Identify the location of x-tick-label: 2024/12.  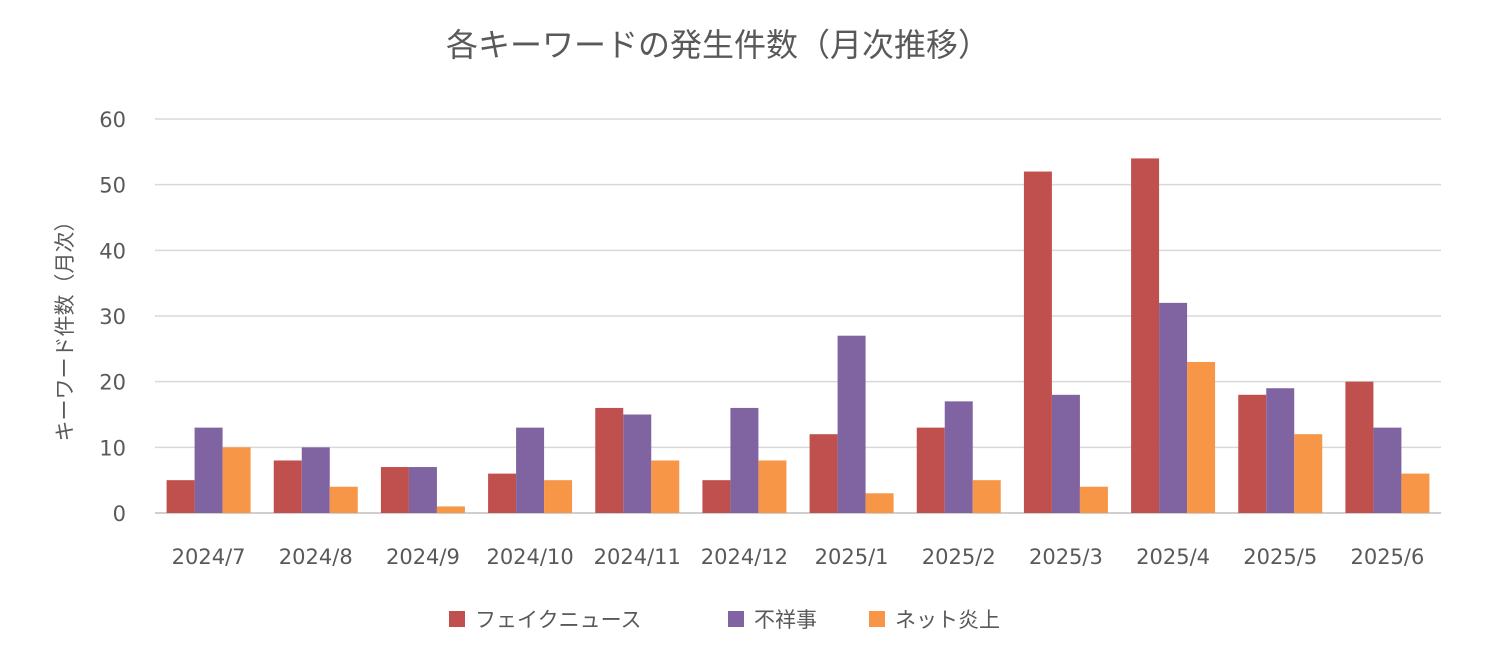
(744, 557).